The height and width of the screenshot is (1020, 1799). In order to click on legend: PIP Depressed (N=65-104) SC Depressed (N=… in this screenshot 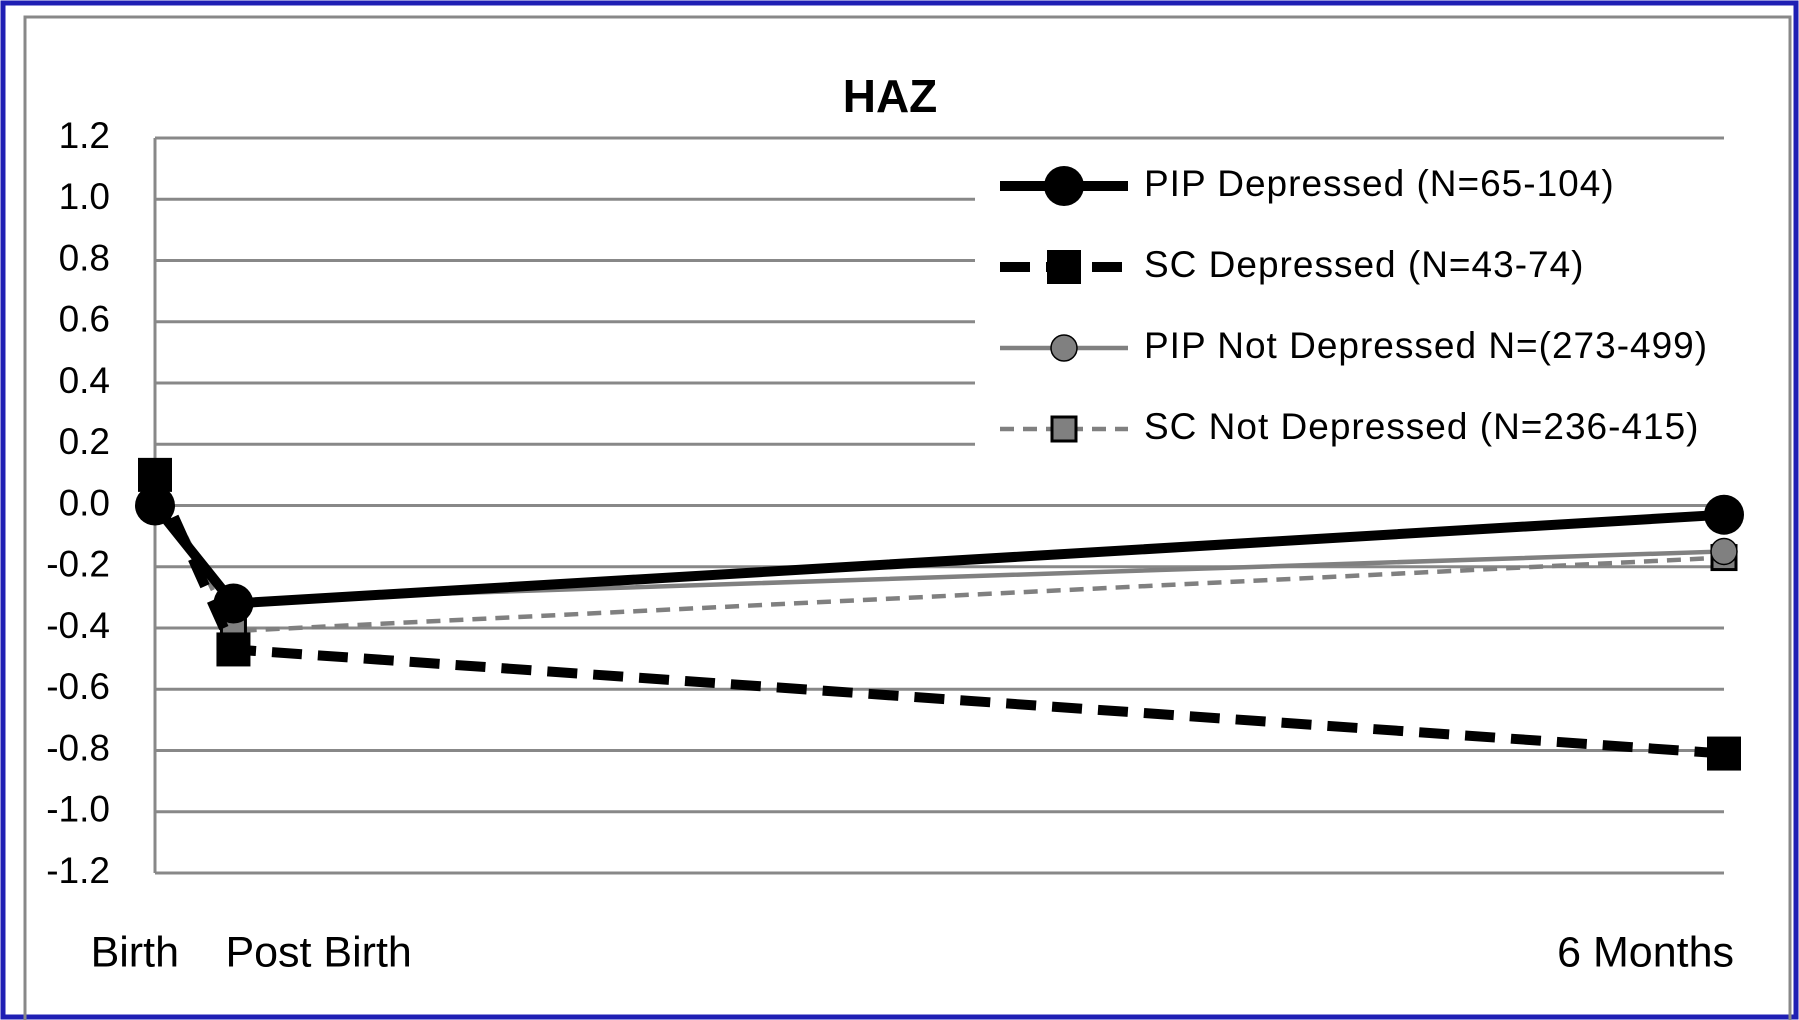, I will do `click(1380, 309)`.